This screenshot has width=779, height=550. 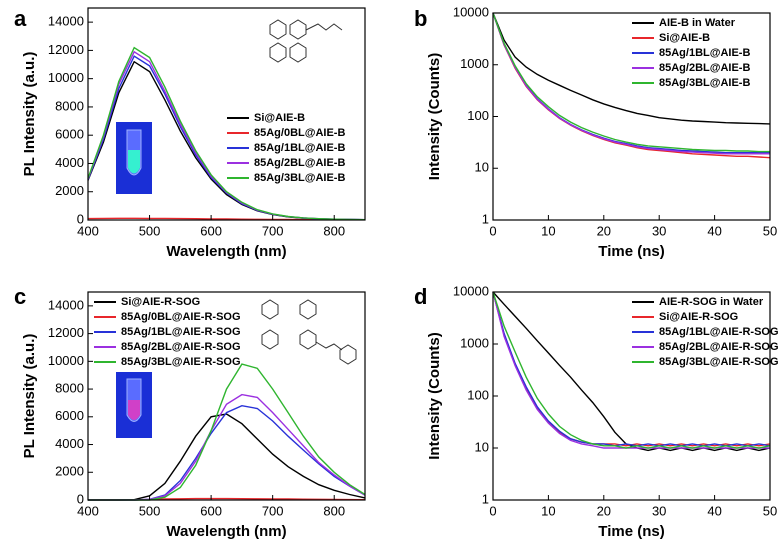 I want to click on legend-label: 85Ag/0BL@AIE-R-SOG, so click(x=181, y=317).